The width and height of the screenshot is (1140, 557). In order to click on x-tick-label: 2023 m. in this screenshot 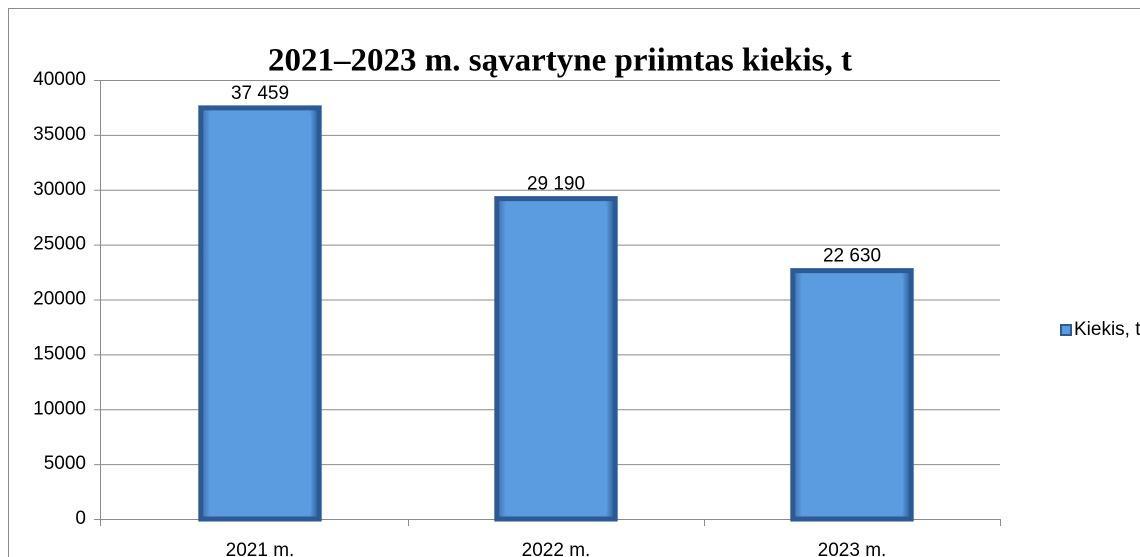, I will do `click(852, 548)`.